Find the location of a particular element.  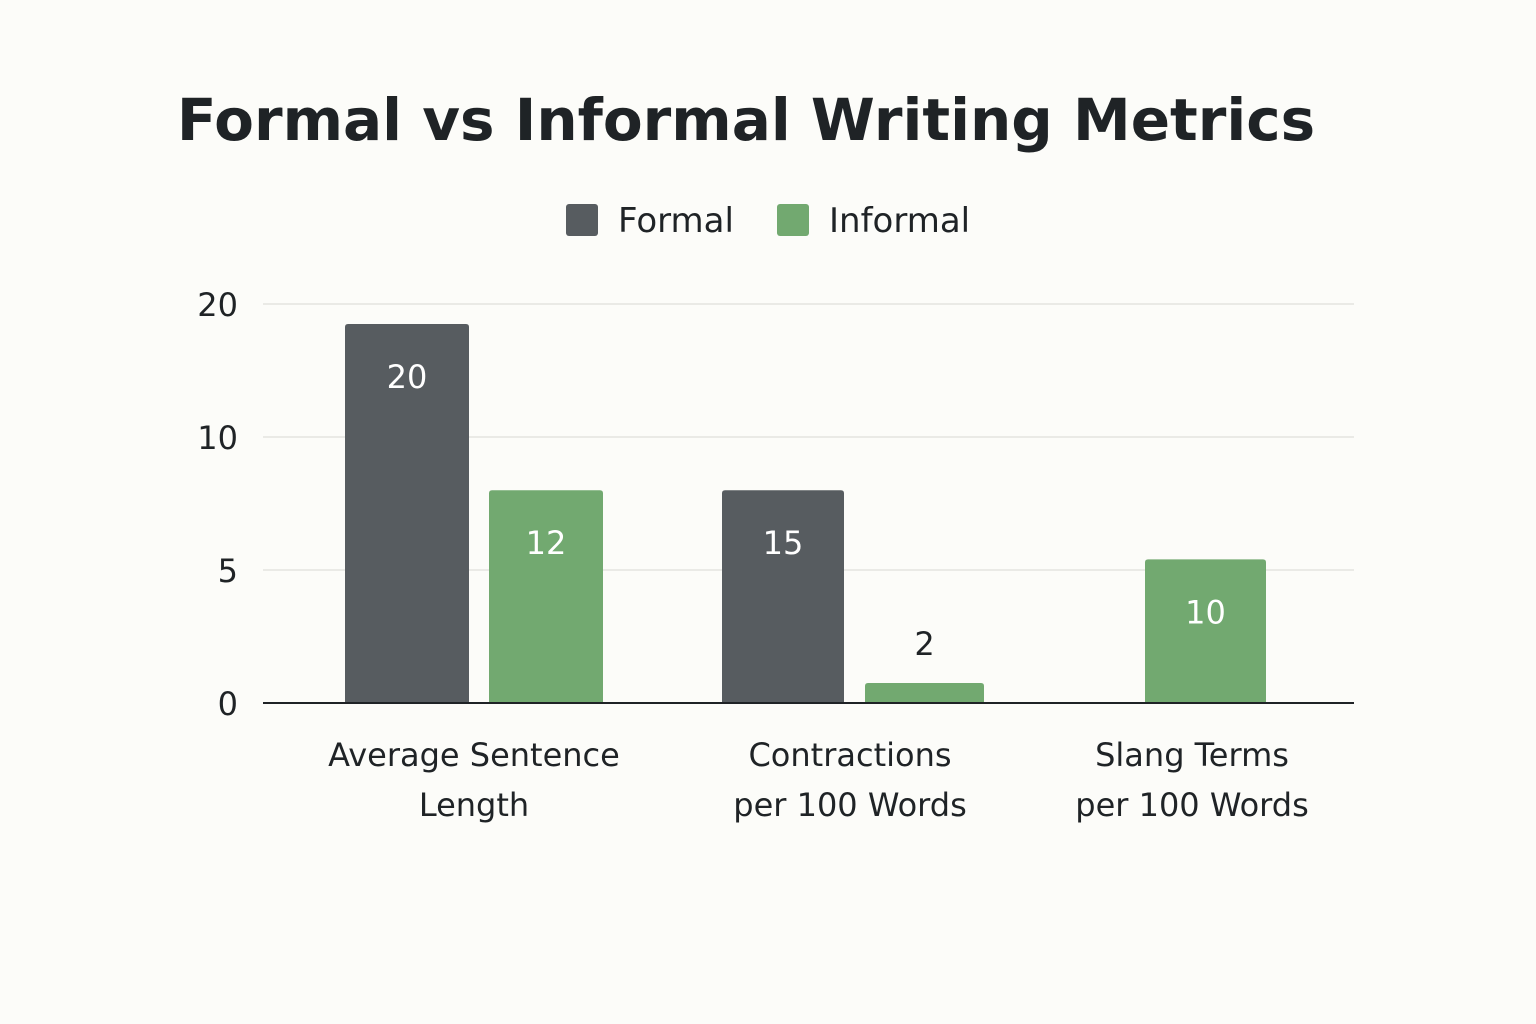

chart-title: Formal vs Informal Writing Metrics is located at coordinates (746, 120).